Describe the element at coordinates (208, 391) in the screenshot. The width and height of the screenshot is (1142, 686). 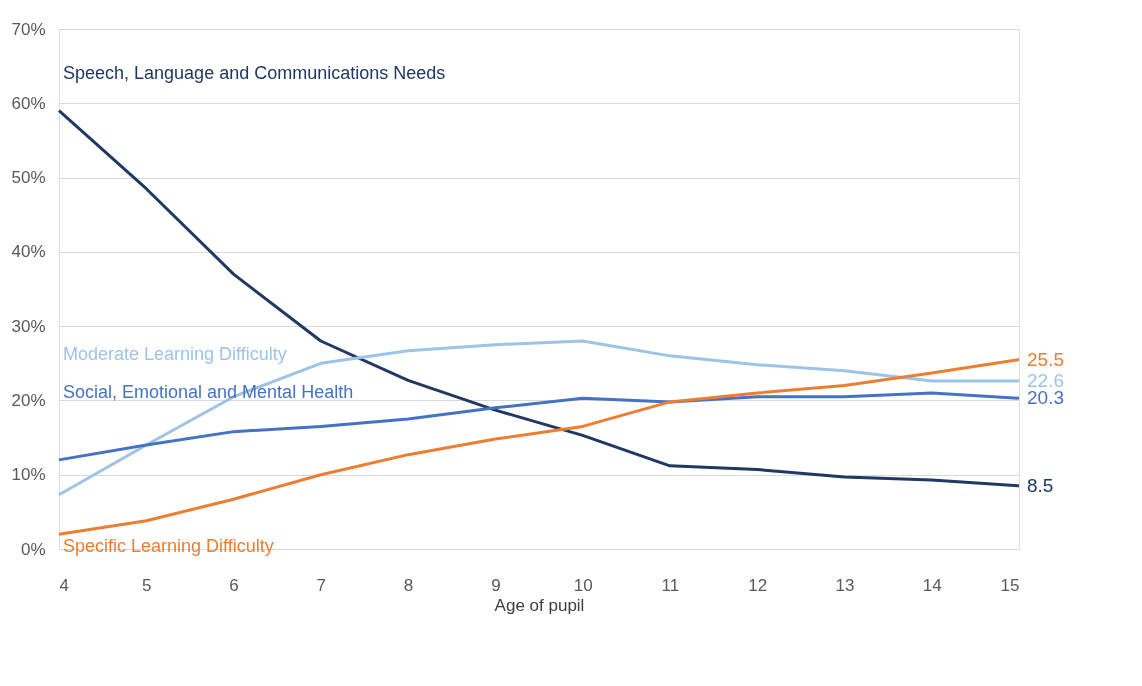
I see `series-label: Social, Emotional and Mental Health` at that location.